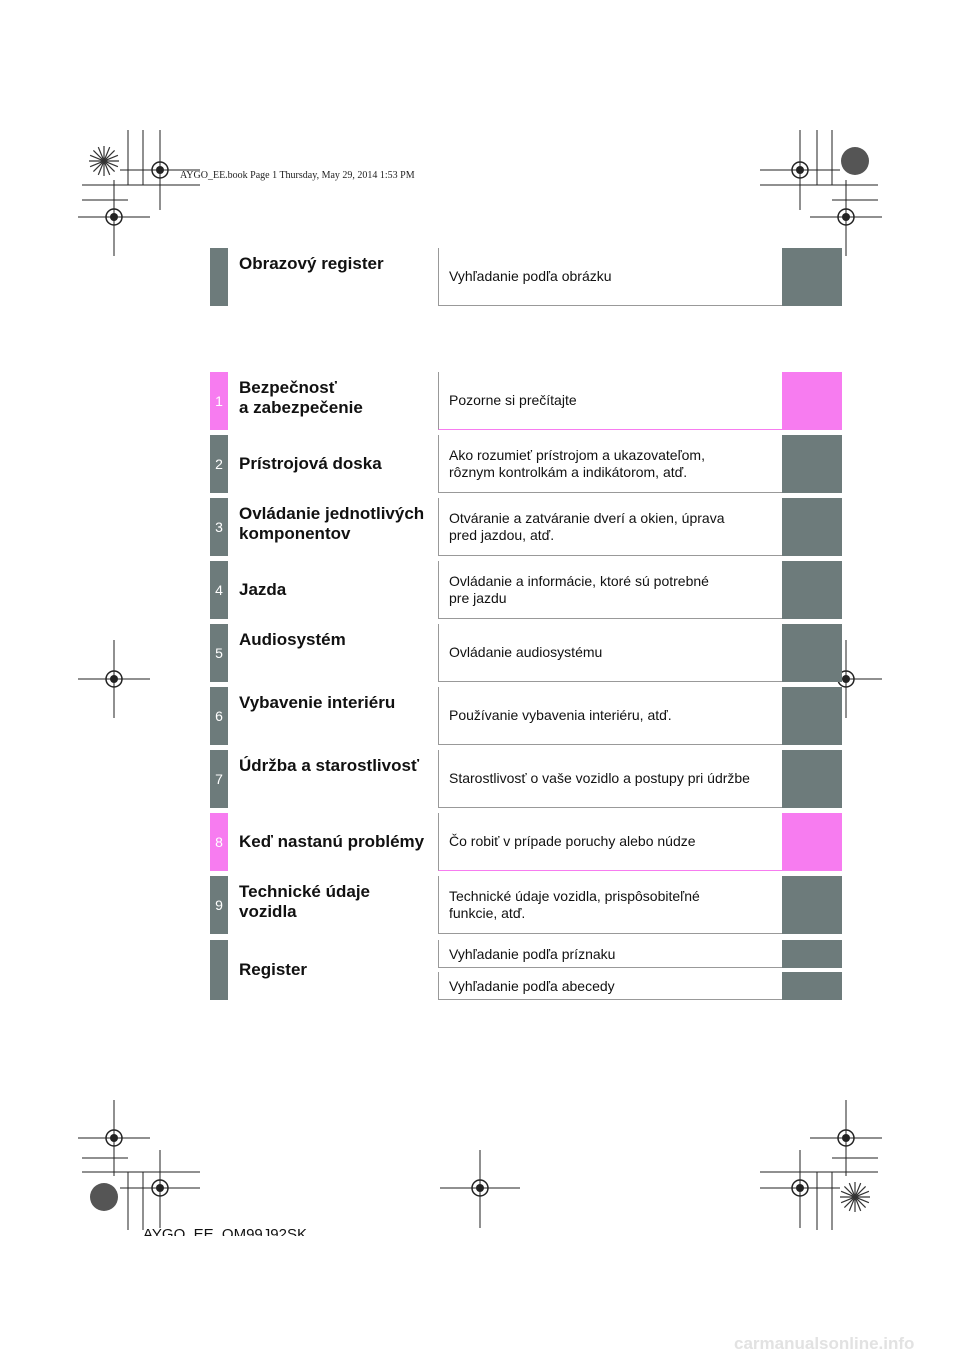 The width and height of the screenshot is (960, 1358). Describe the element at coordinates (311, 263) in the screenshot. I see `row-title: Obrazový register` at that location.